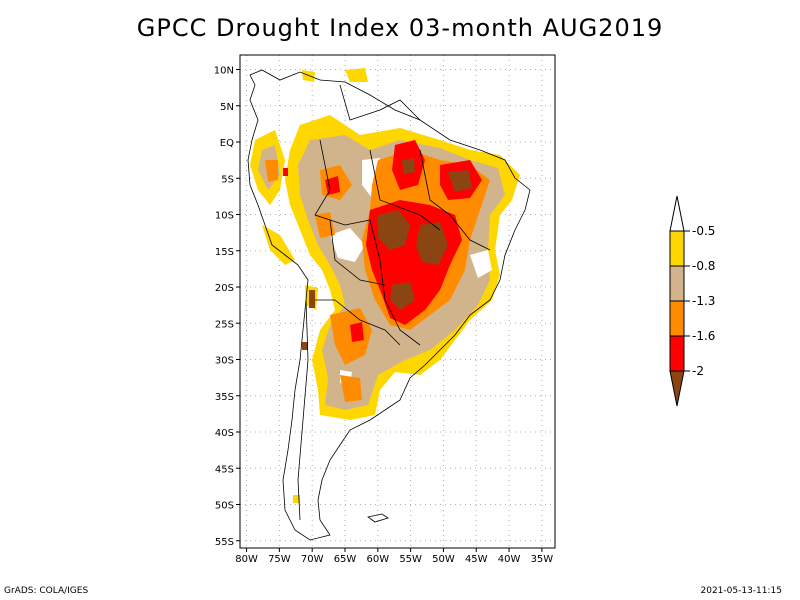 The image size is (800, 600). Describe the element at coordinates (296, 499) in the screenshot. I see `shade-yellow-patagonia` at that location.